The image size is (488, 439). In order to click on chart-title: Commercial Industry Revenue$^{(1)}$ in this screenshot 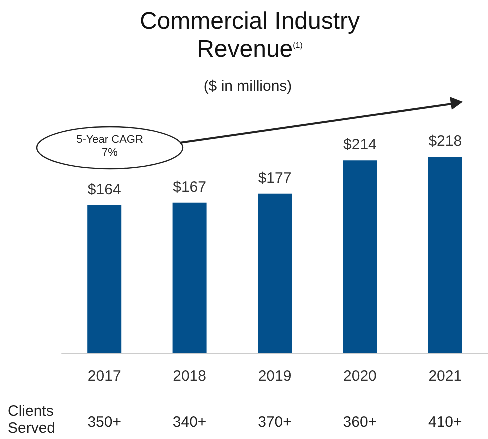, I will do `click(250, 36)`.